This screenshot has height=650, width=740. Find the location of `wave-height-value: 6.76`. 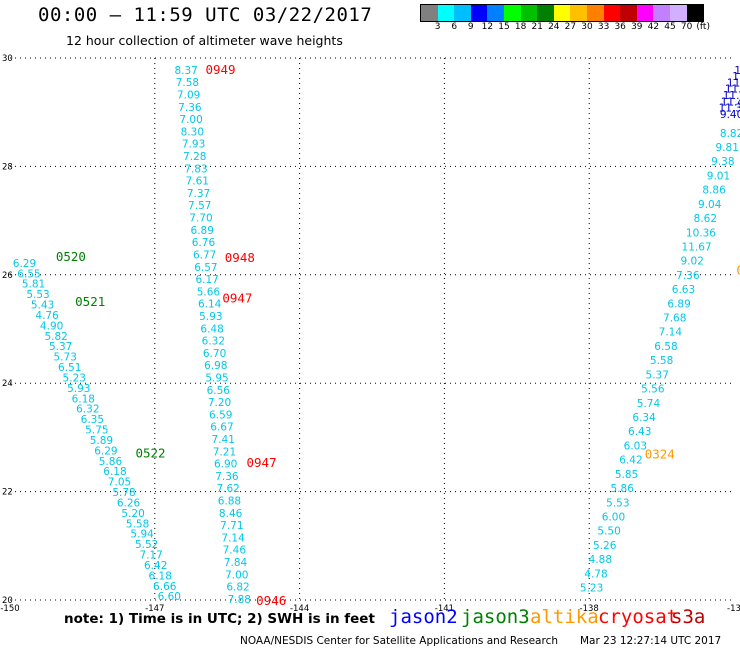

wave-height-value: 6.76 is located at coordinates (204, 243).